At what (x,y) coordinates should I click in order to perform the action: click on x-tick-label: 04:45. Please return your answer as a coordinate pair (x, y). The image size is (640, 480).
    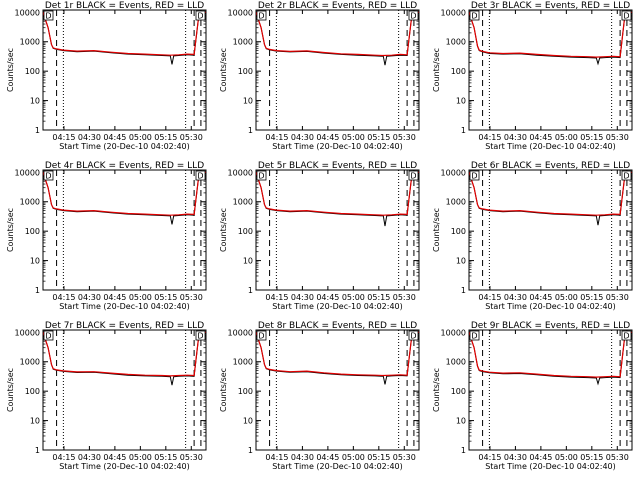
    Looking at the image, I should click on (327, 457).